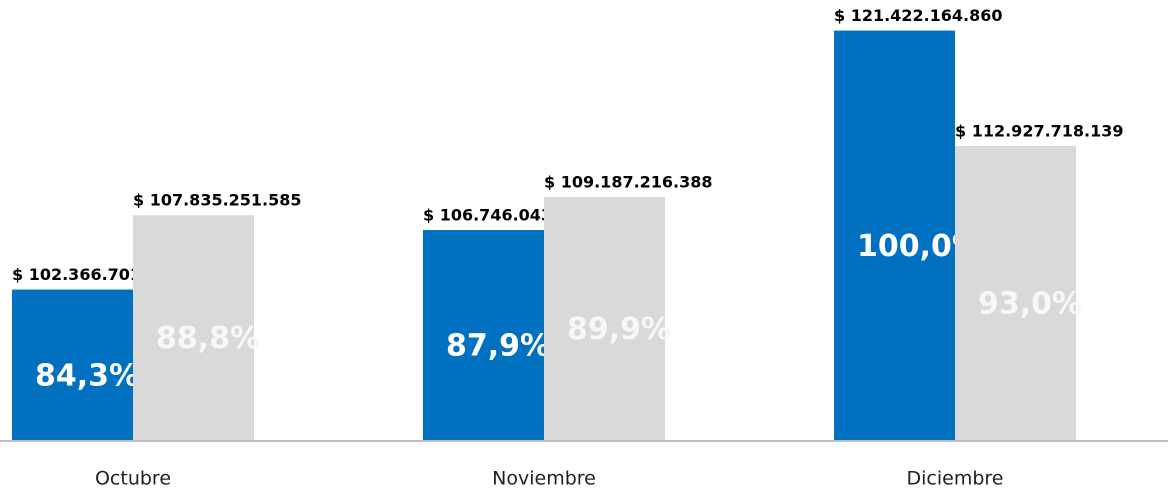 The image size is (1168, 492). Describe the element at coordinates (918, 15) in the screenshot. I see `value-label: $ 121.422.164.860` at that location.